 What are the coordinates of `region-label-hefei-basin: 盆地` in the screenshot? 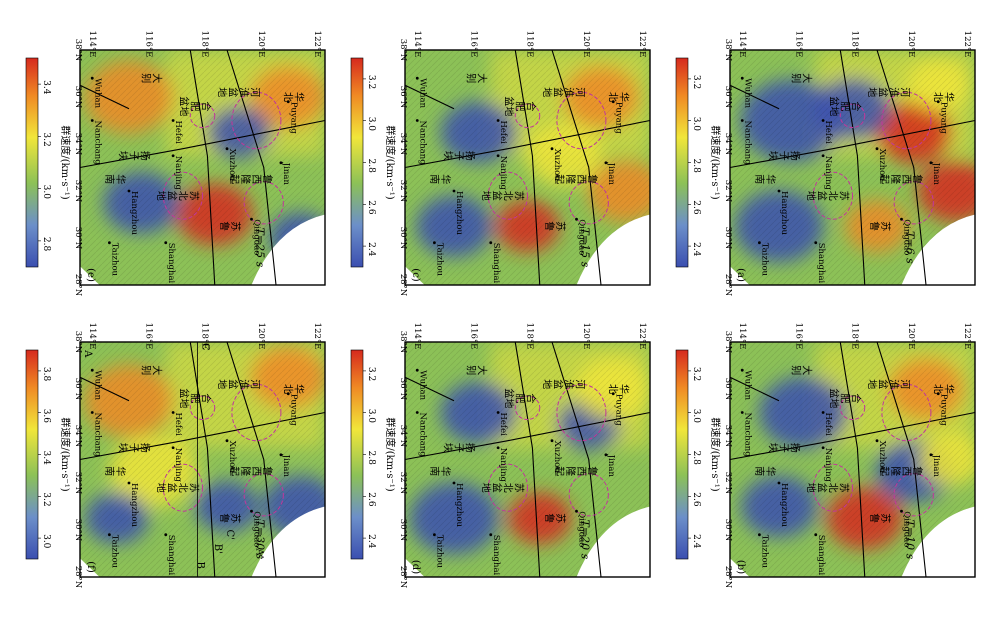 It's located at (184, 398).